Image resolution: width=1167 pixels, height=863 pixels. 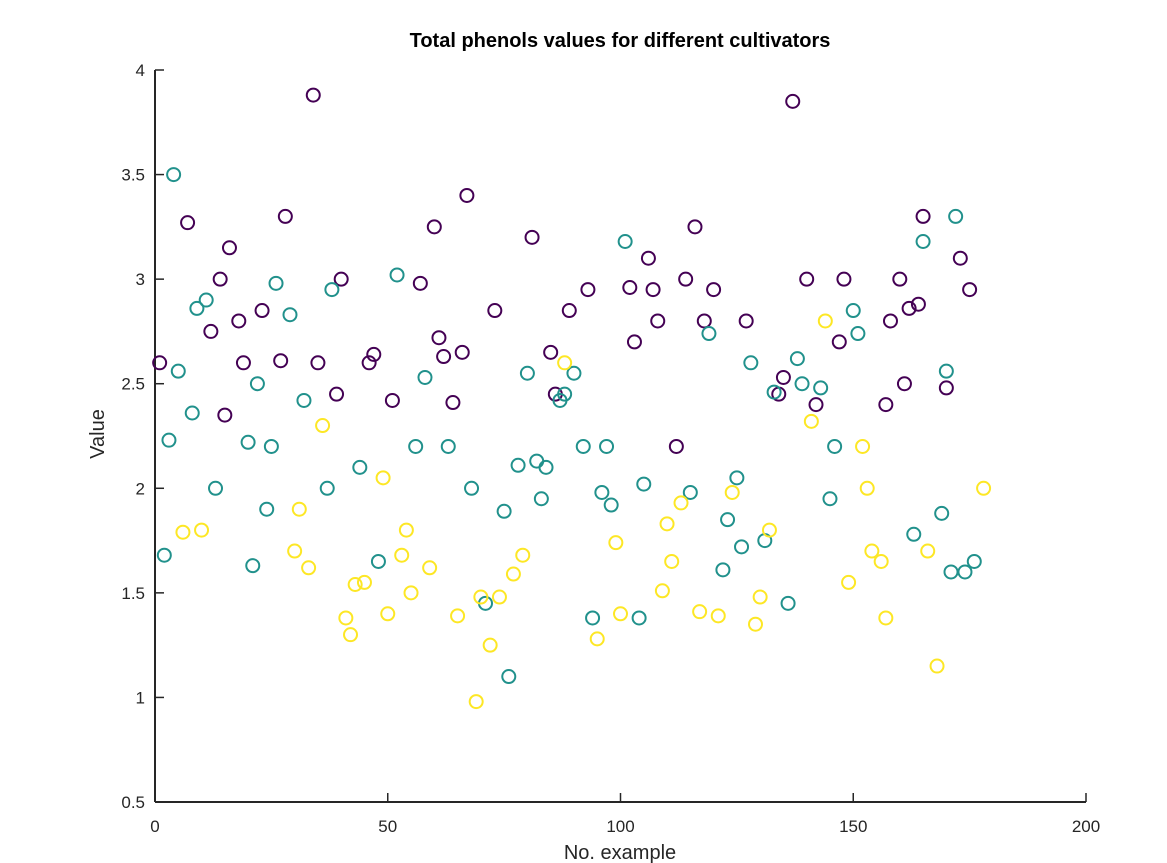 I want to click on y-tick-label: 1.5, so click(x=133, y=593).